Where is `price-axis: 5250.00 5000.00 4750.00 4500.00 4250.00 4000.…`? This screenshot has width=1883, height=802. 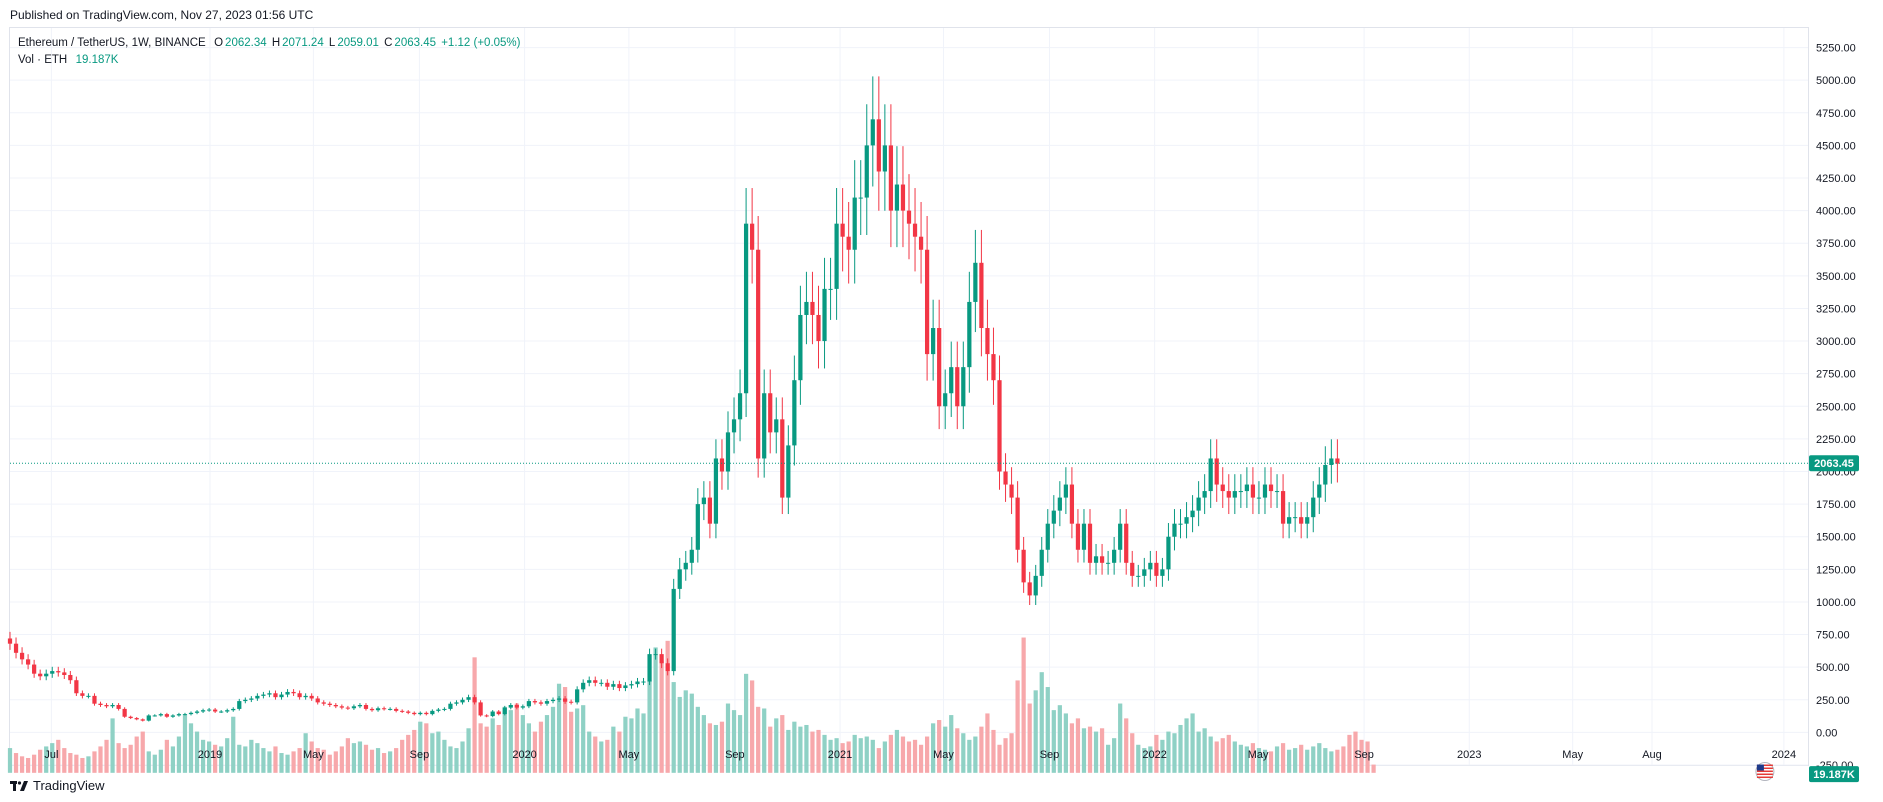
price-axis: 5250.00 5000.00 4750.00 4500.00 4250.00 4000.… is located at coordinates (1836, 407).